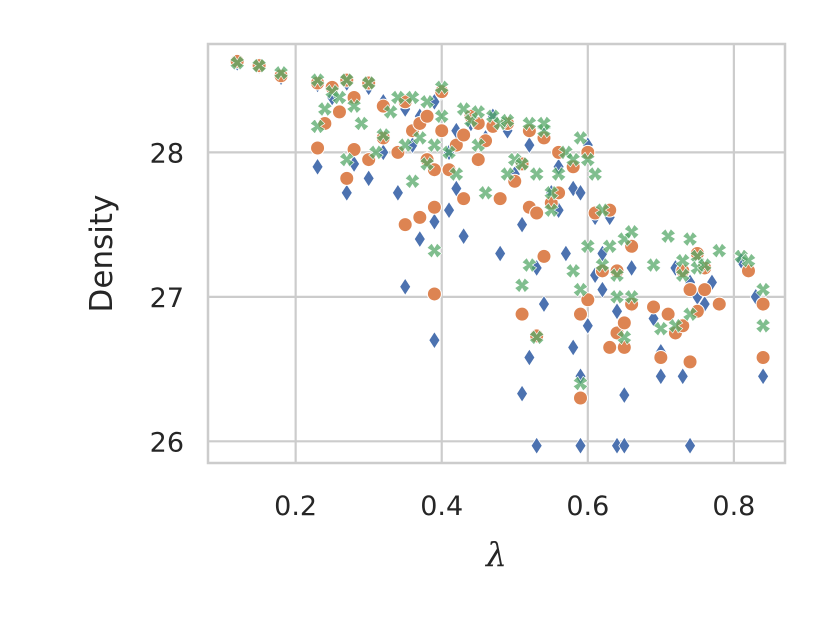  Describe the element at coordinates (733, 506) in the screenshot. I see `x-tick-label: 0.8` at that location.